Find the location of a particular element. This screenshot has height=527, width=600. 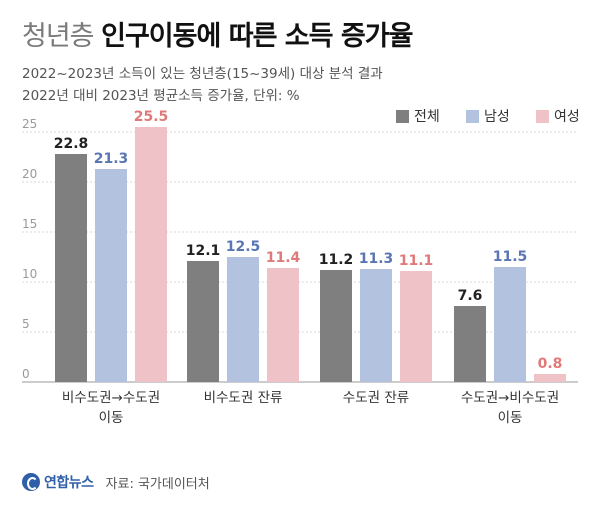

legend-label-0: 전체 is located at coordinates (427, 117).